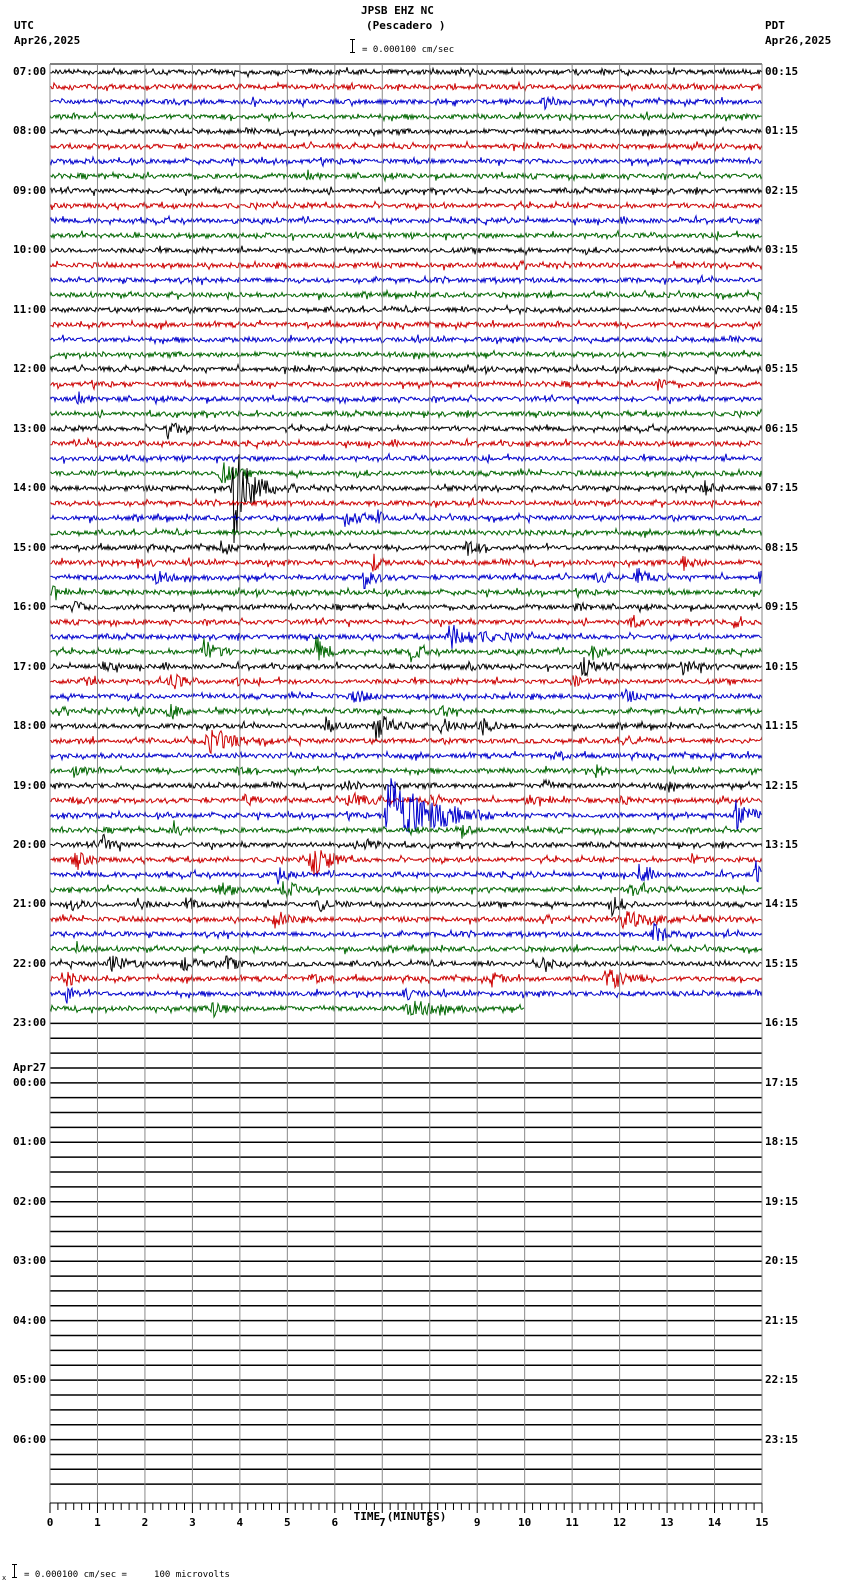 The height and width of the screenshot is (1584, 850). I want to click on x-tick-label: 15, so click(761, 1522).